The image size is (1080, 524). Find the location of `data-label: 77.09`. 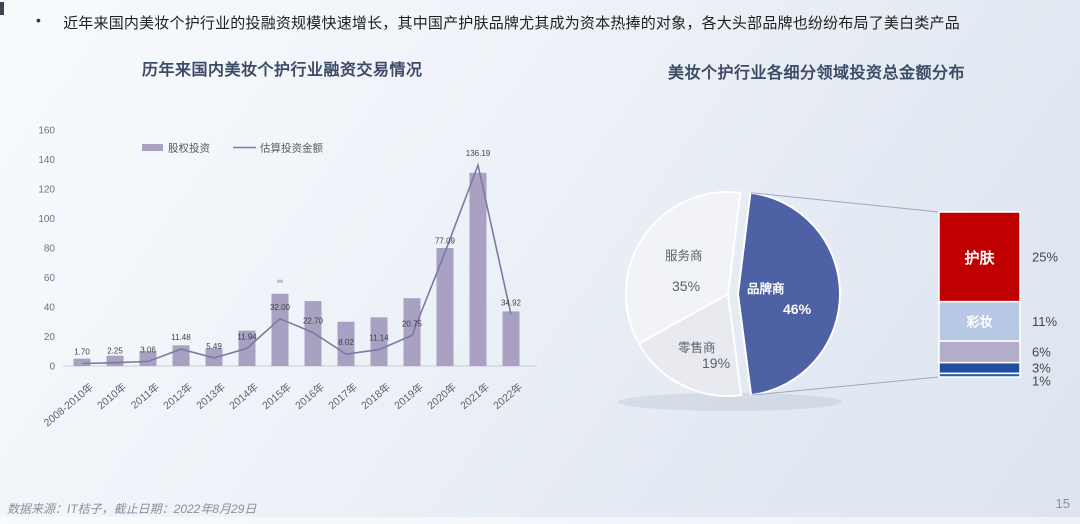

data-label: 77.09 is located at coordinates (445, 240).